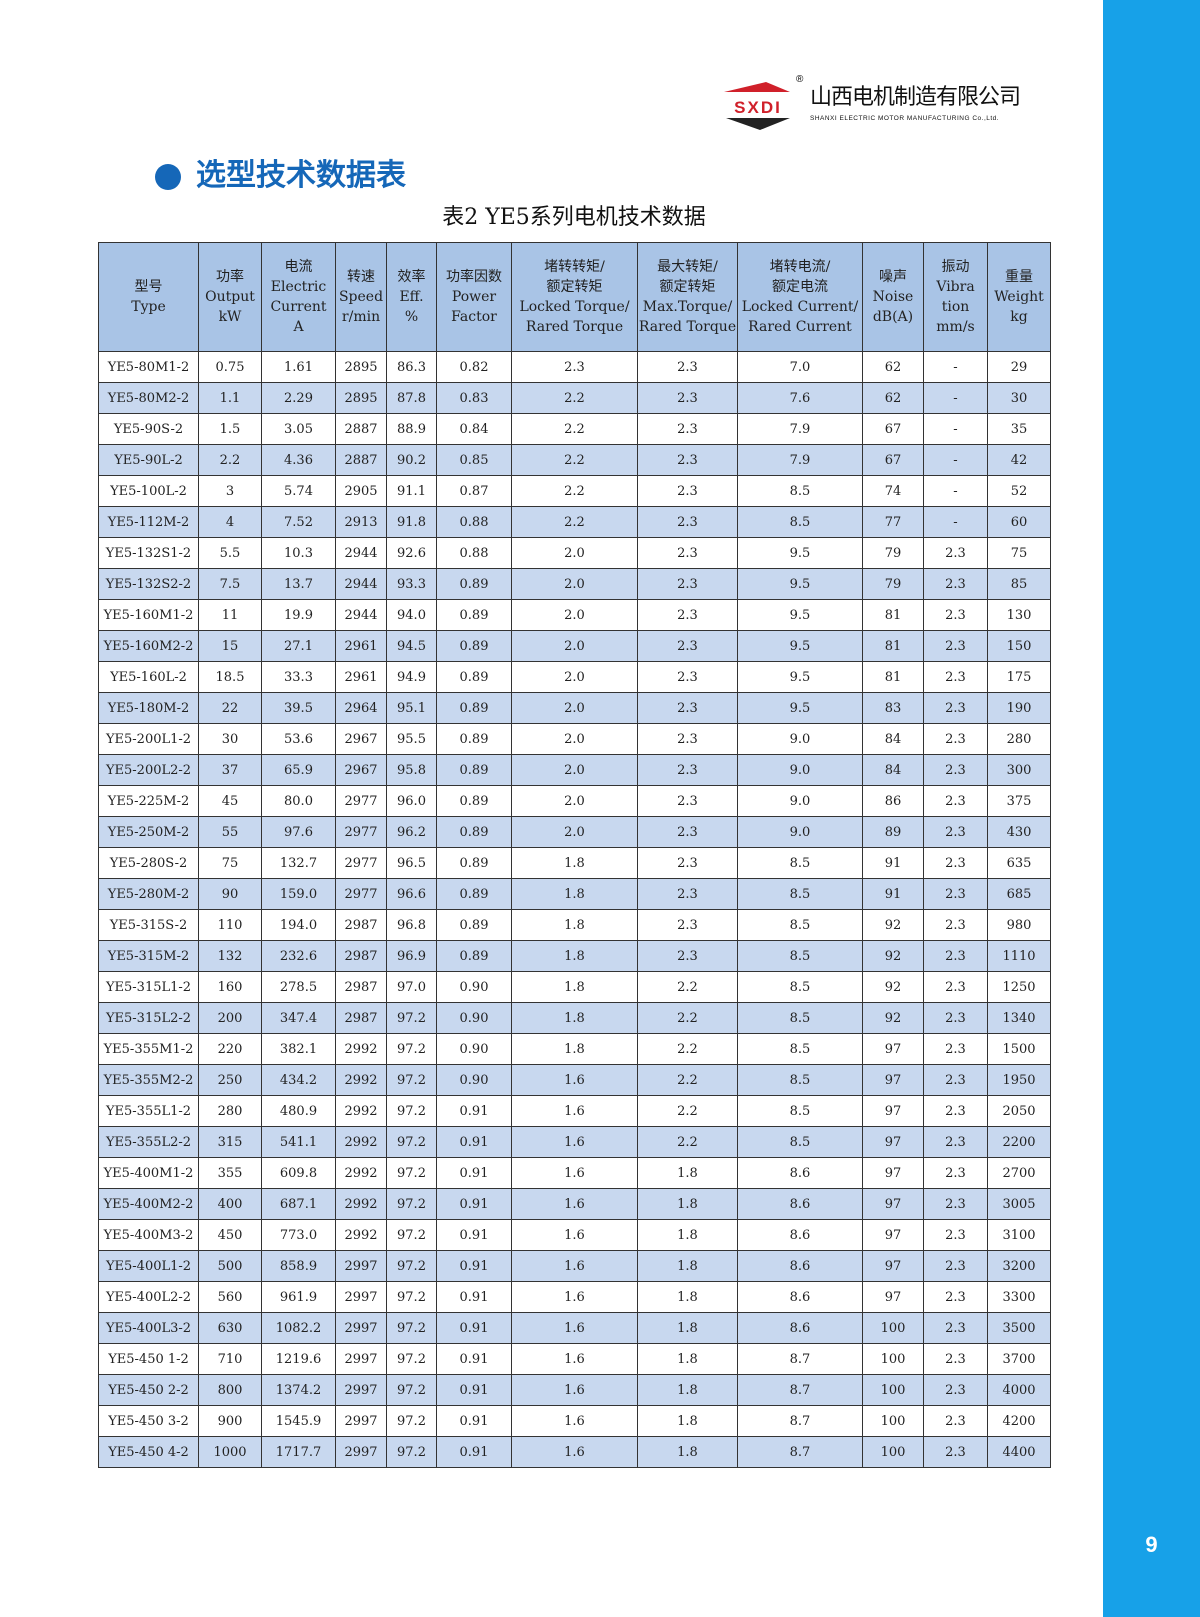 The height and width of the screenshot is (1617, 1200). Describe the element at coordinates (298, 832) in the screenshot. I see `table-cell: 97.6` at that location.